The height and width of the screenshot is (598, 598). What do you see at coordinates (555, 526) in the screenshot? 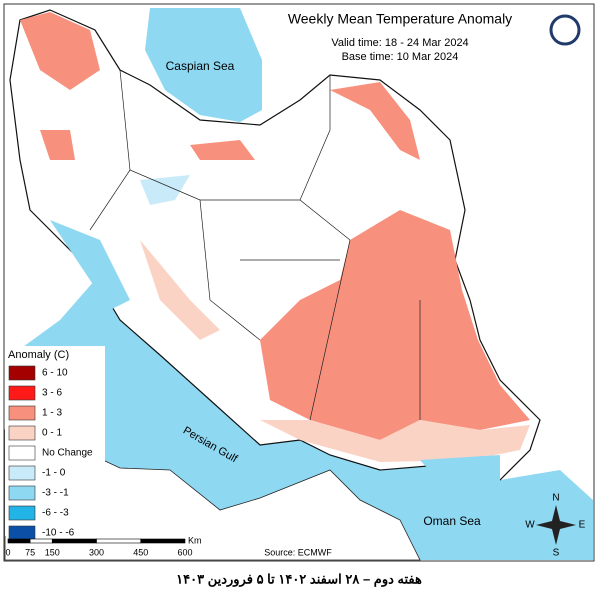
I see `compass: N S E W` at bounding box center [555, 526].